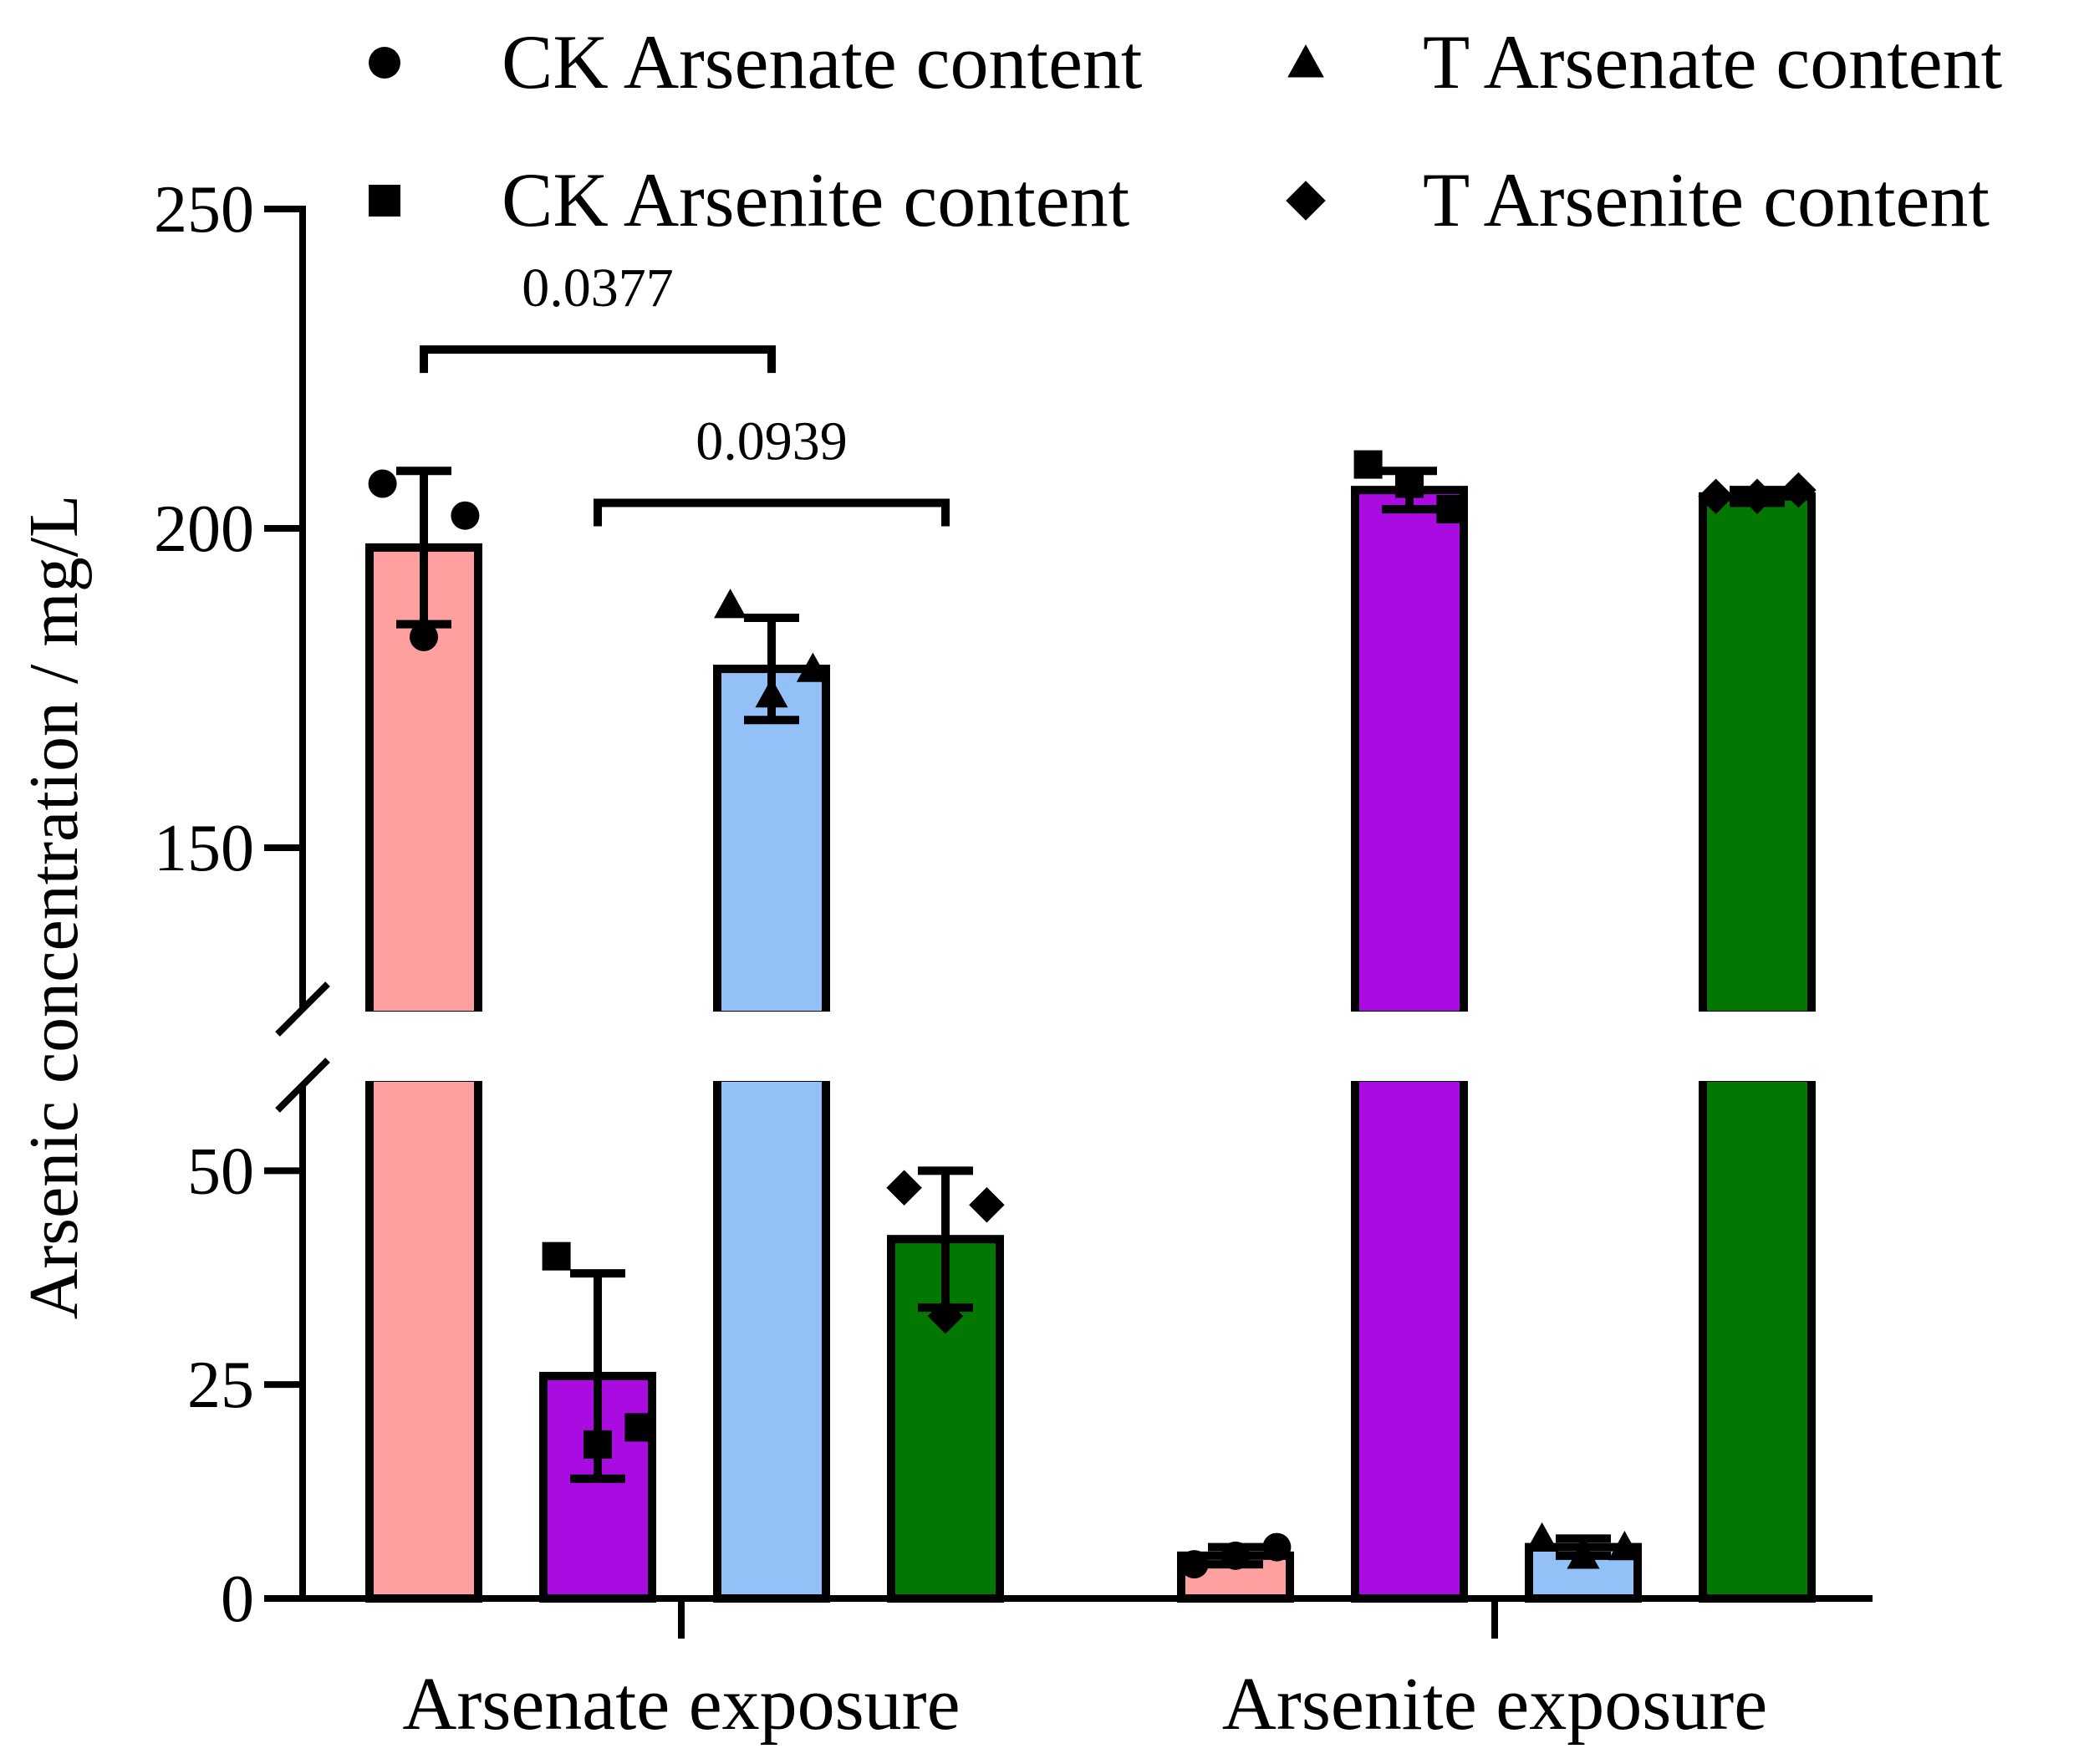 The height and width of the screenshot is (1764, 2074). I want to click on bar-t-arsenite-content-arsenite-exposure-lower, so click(1758, 1342).